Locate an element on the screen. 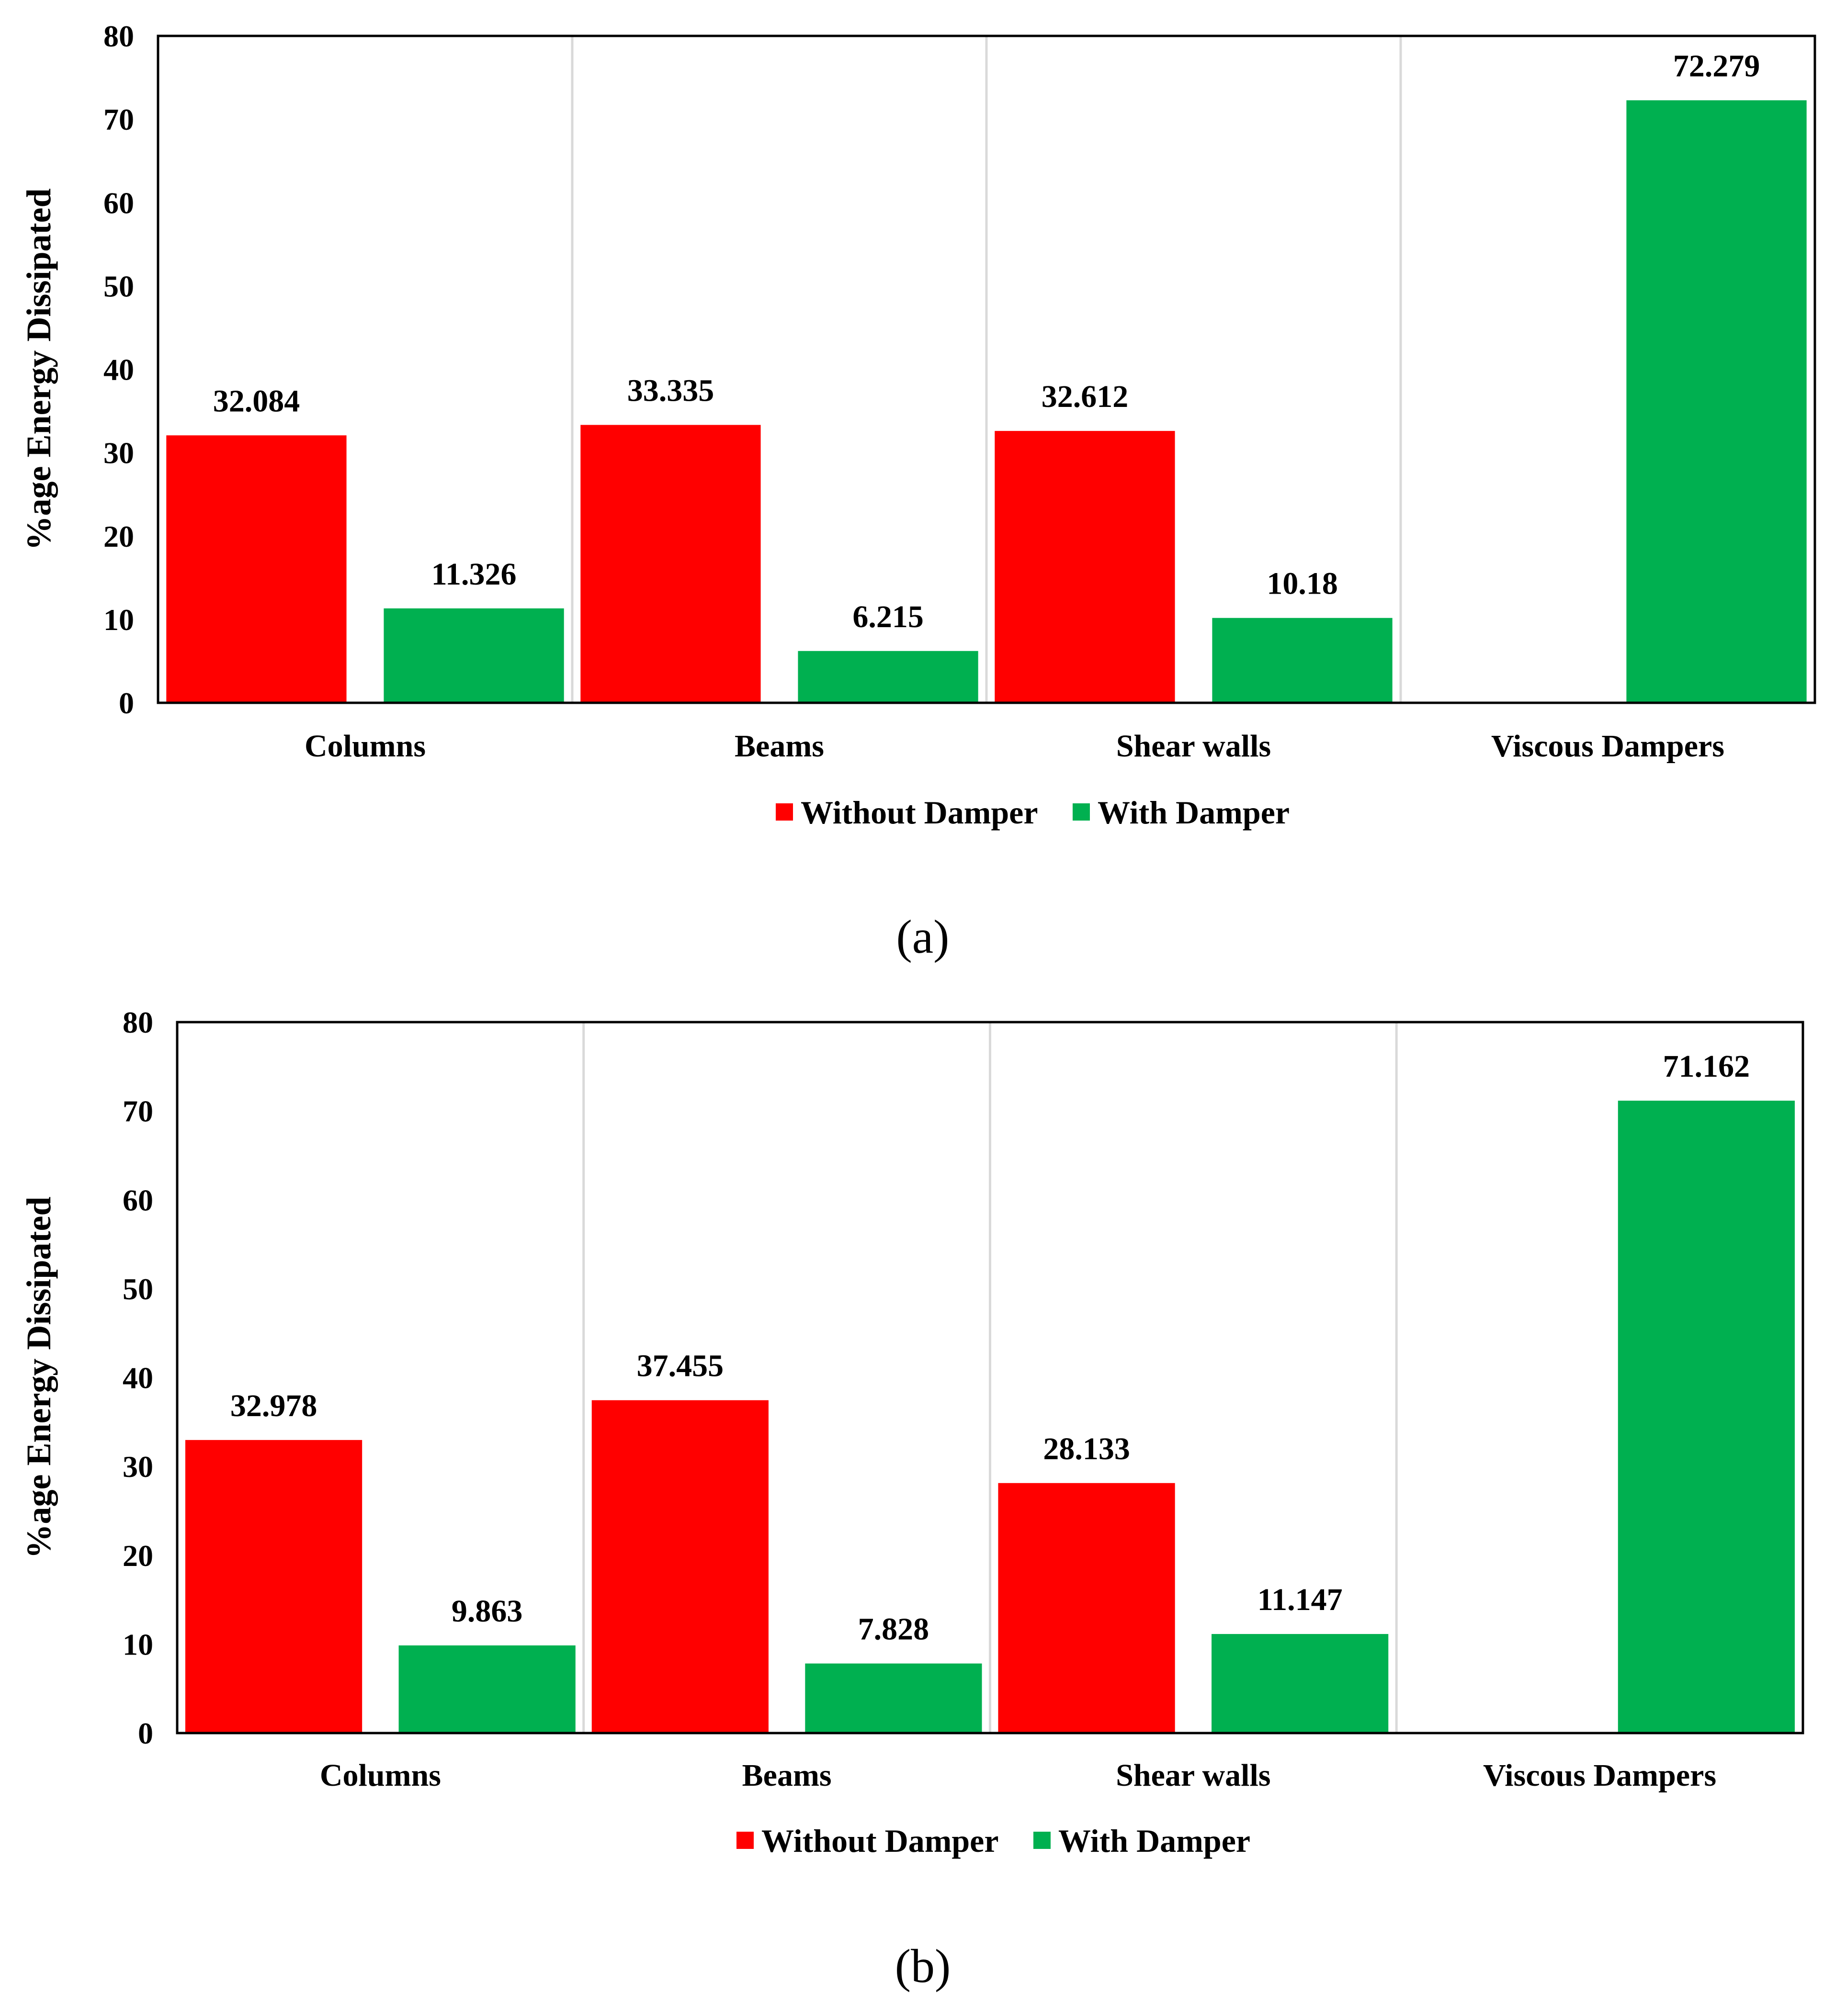  data-label: 11.147 is located at coordinates (1300, 1599).